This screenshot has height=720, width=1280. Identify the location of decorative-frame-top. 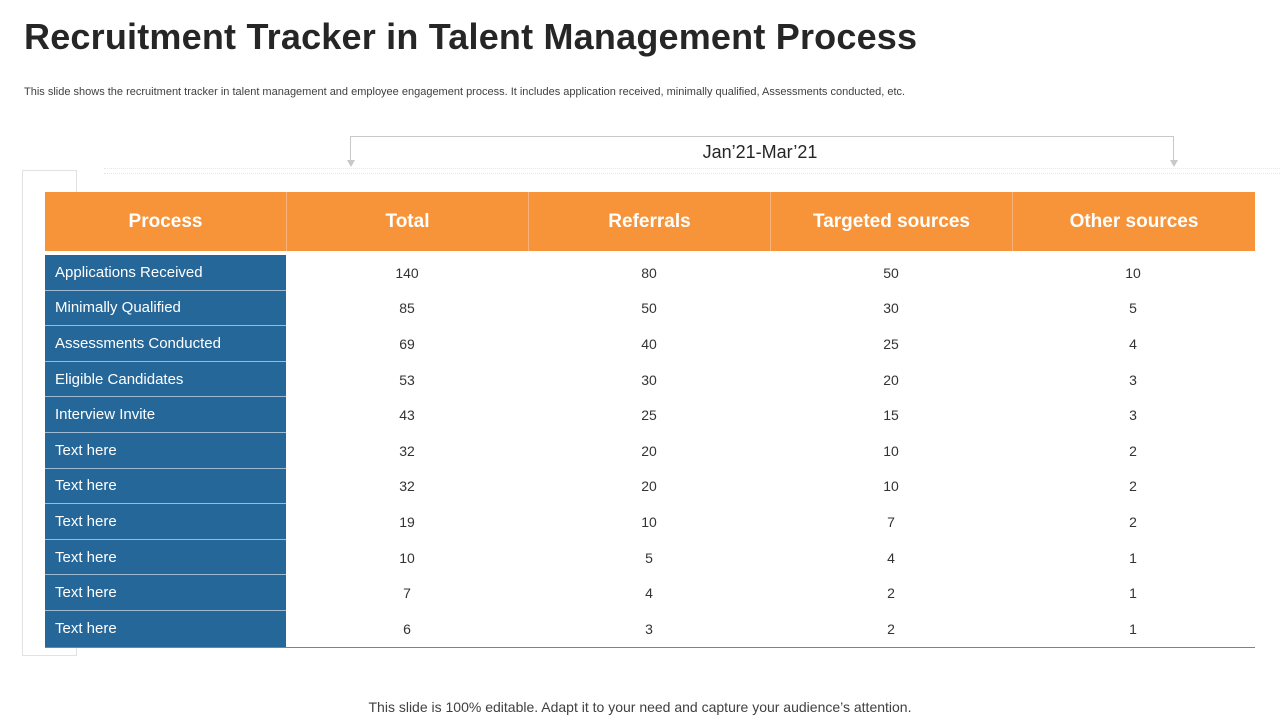
(692, 171).